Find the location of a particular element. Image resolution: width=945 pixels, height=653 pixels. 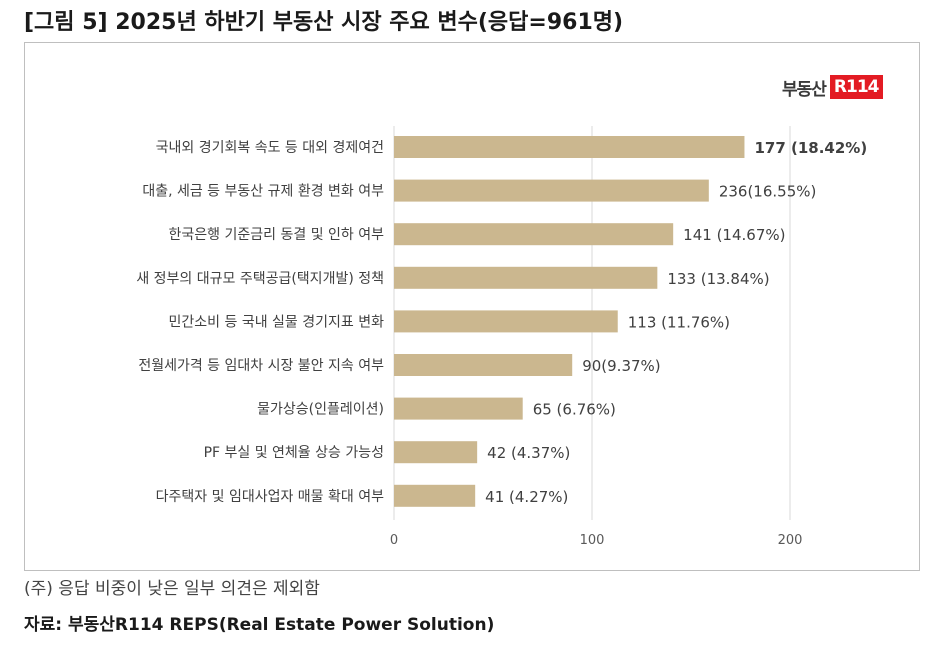

category-label: 물가상승(인플레이션) is located at coordinates (320, 410).